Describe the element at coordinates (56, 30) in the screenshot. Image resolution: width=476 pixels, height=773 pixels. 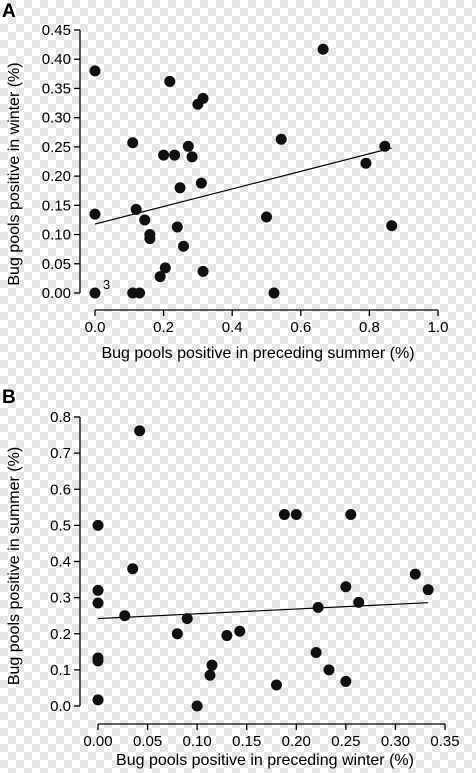
I see `y-tick-label: 0.45` at that location.